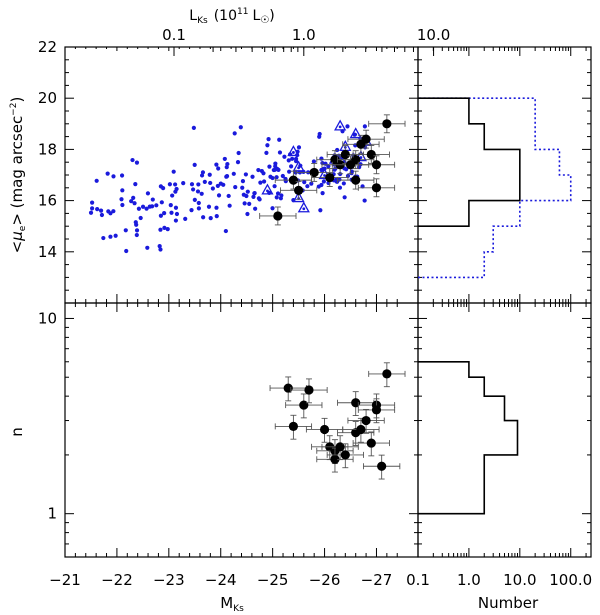 Image resolution: width=600 pixels, height=615 pixels. I want to click on x-tick-label: −21, so click(65, 580).